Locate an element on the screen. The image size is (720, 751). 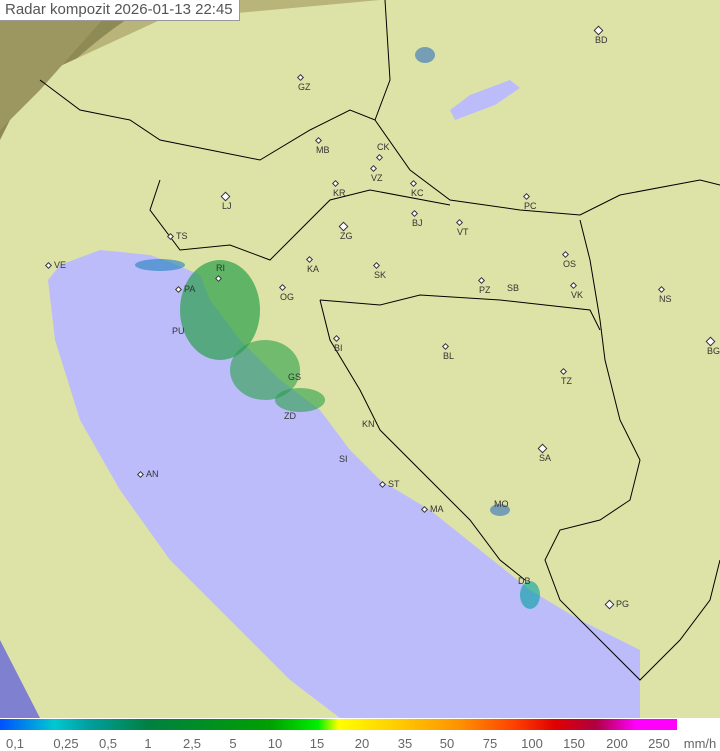
legend-label: 150 is located at coordinates (574, 743).